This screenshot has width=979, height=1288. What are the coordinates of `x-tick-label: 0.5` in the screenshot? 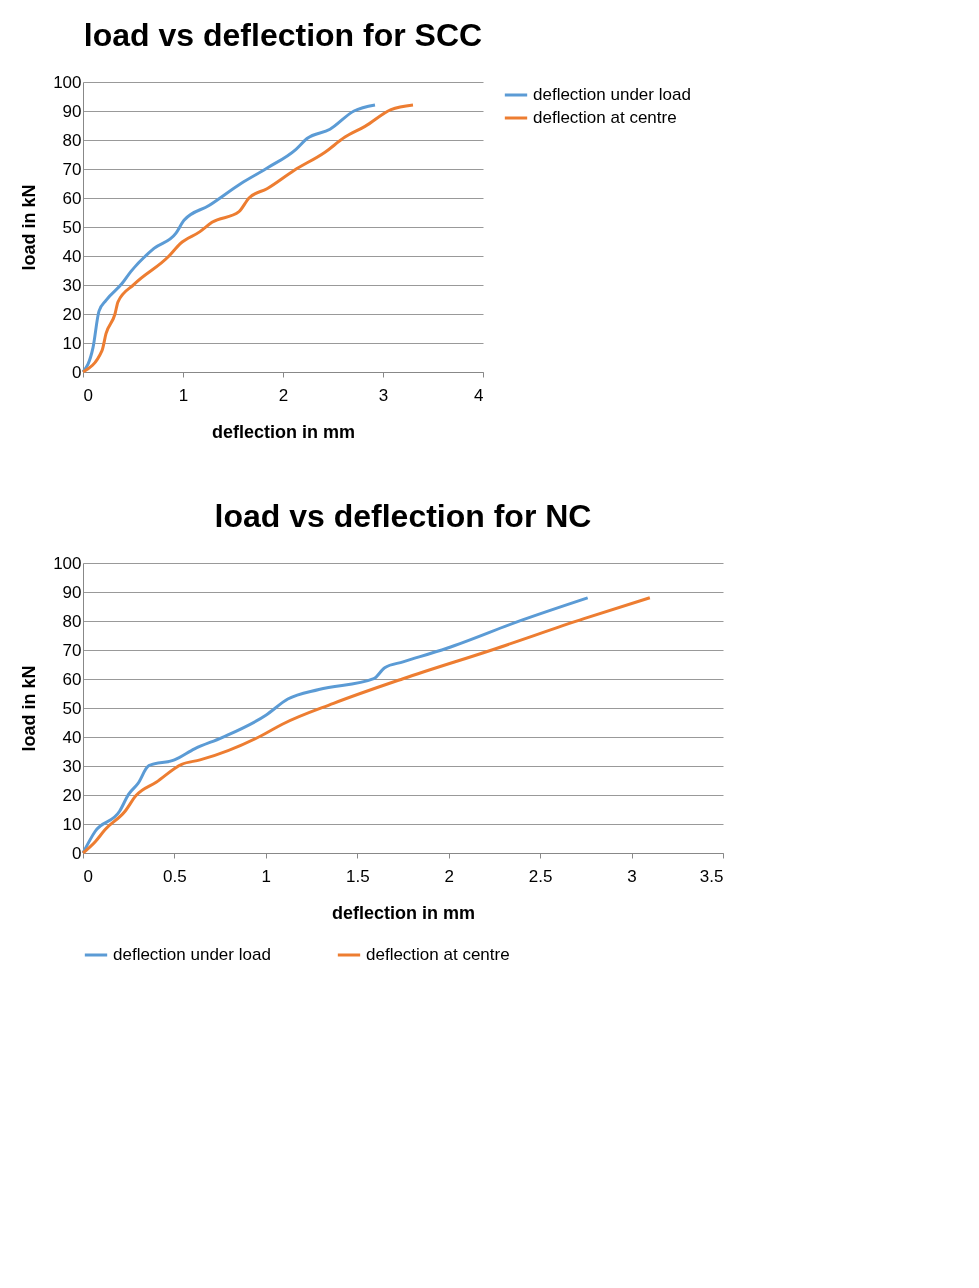 It's located at (175, 876).